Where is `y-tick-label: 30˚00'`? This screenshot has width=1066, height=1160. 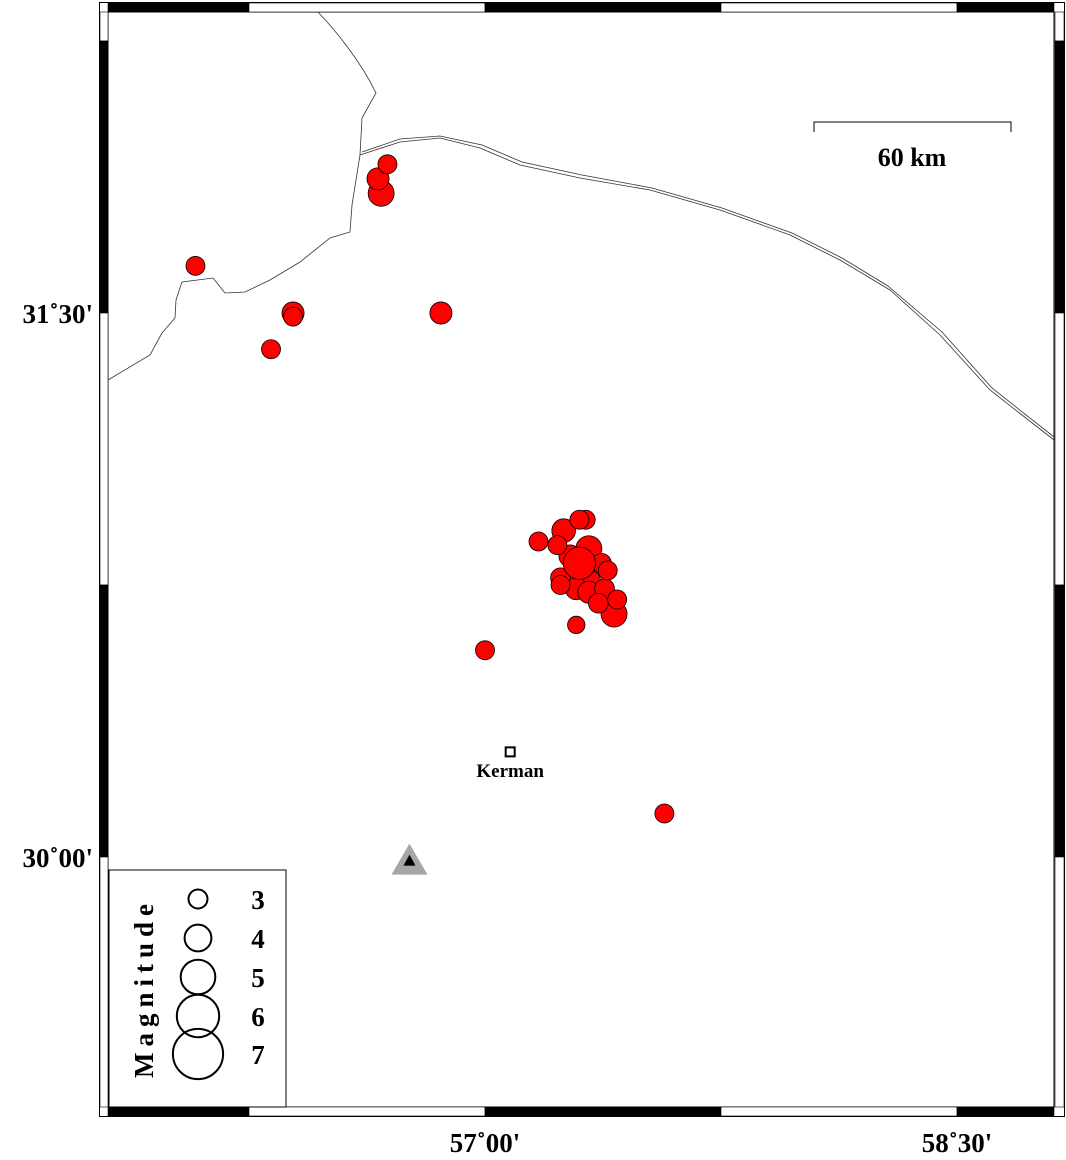 y-tick-label: 30˚00' is located at coordinates (58, 858).